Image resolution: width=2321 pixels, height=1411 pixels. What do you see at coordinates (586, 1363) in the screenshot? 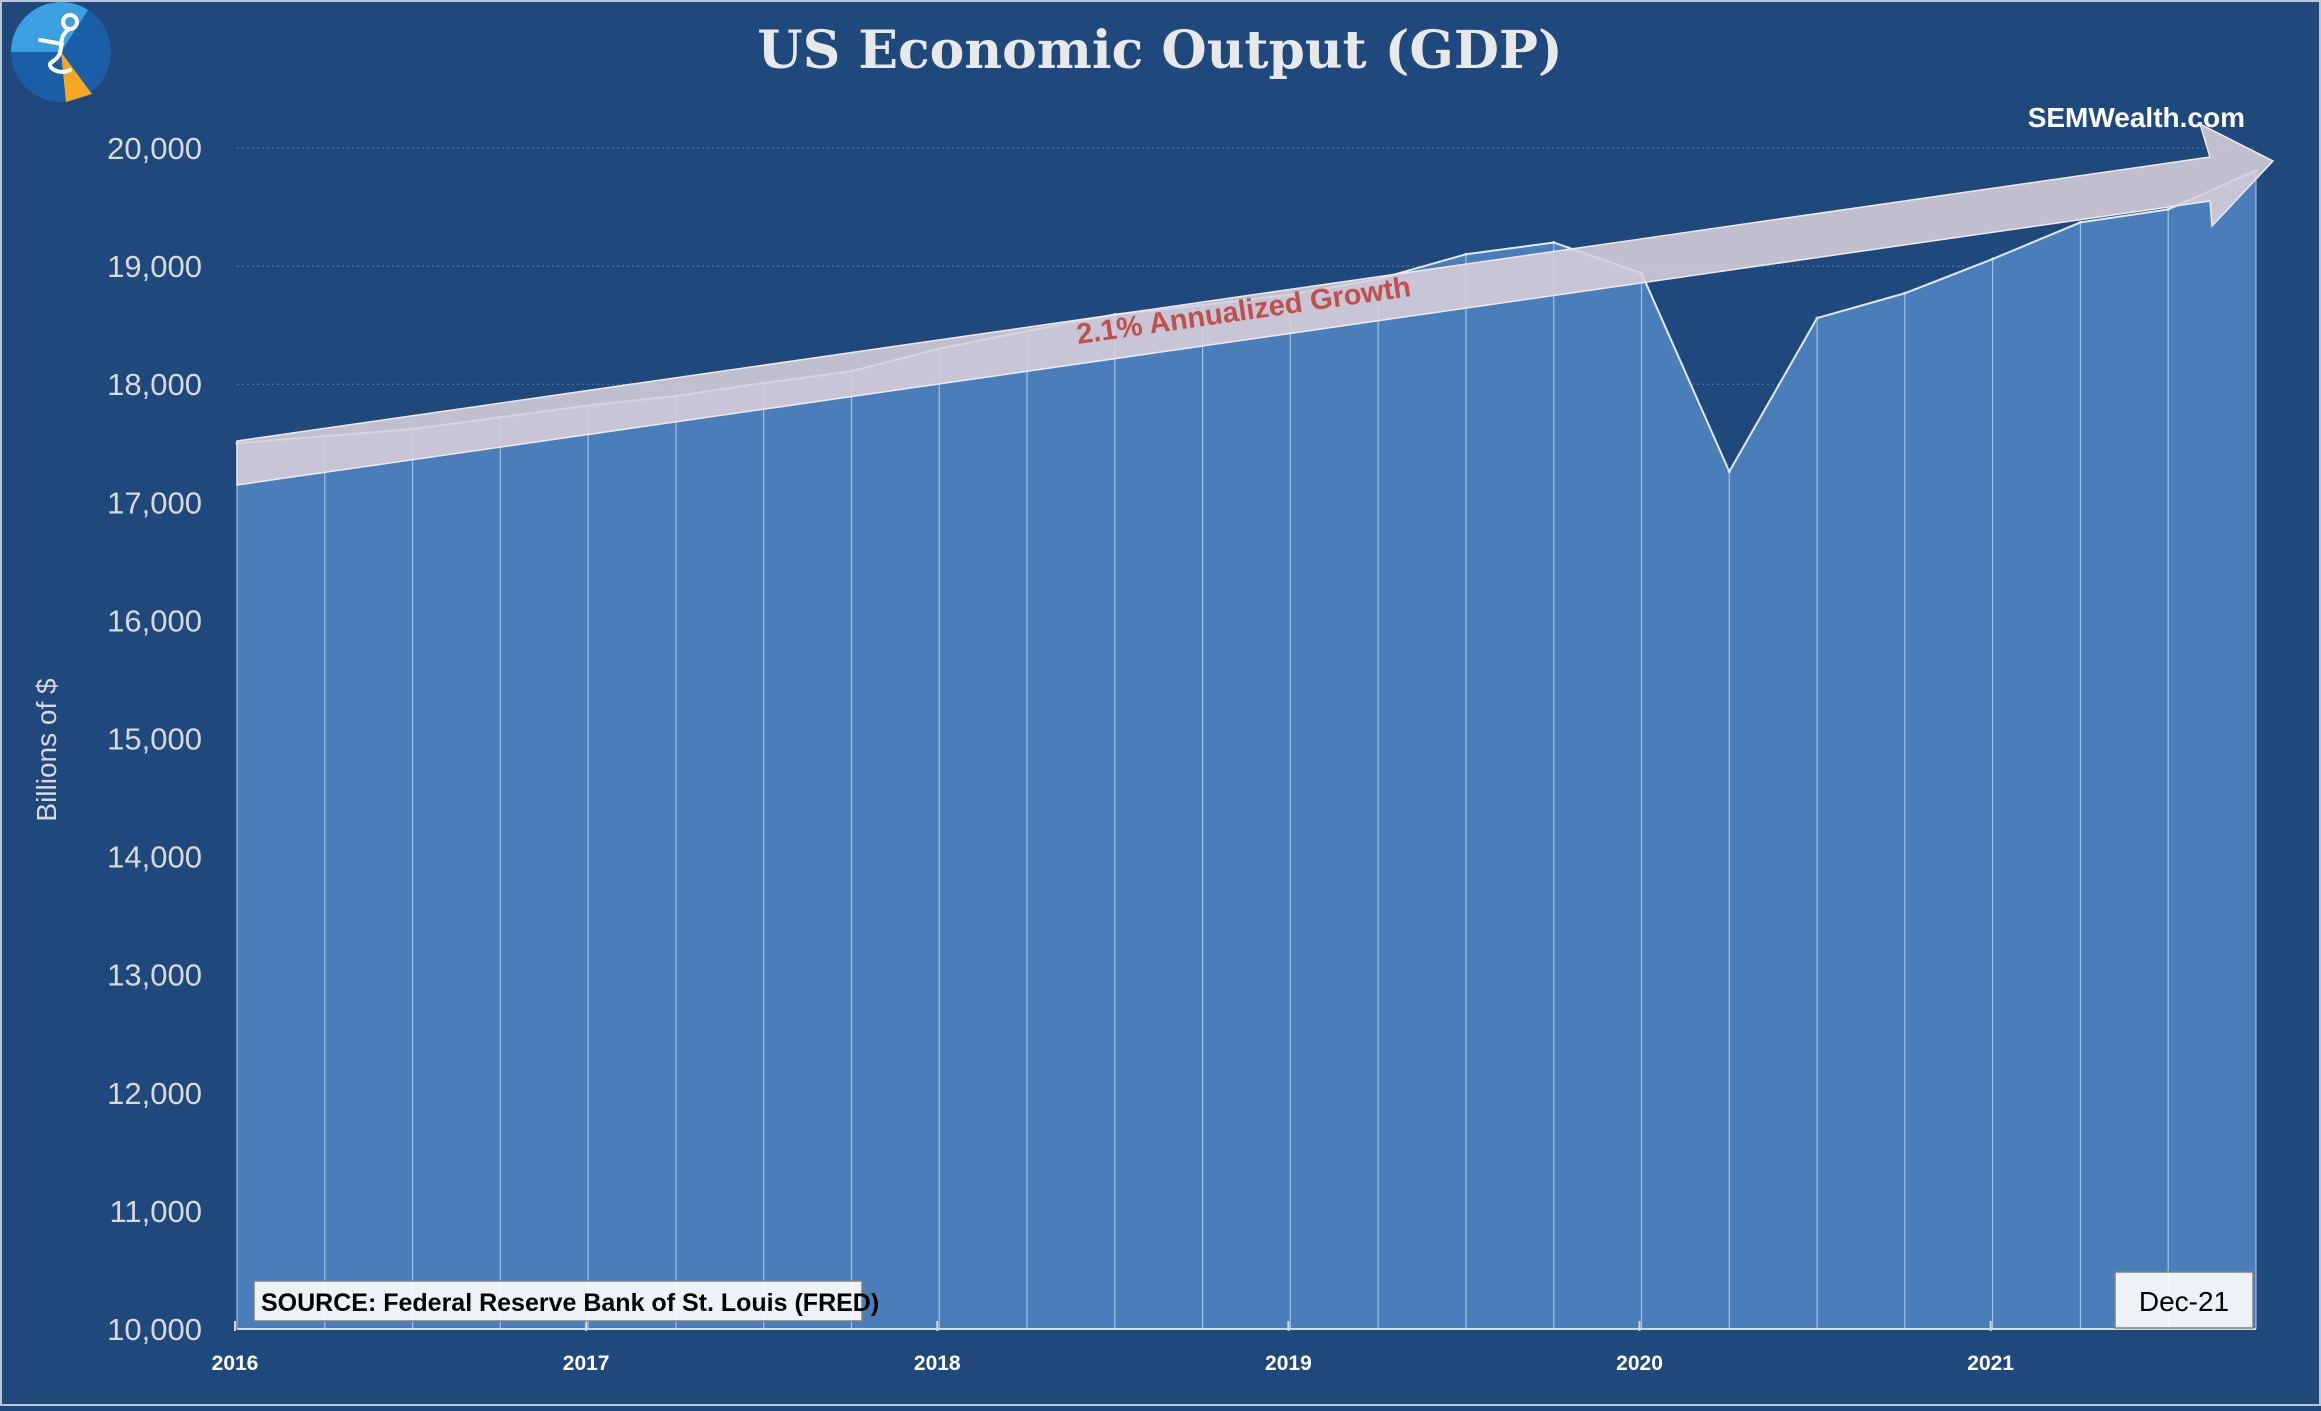
I see `x-tick-label: 2017` at bounding box center [586, 1363].